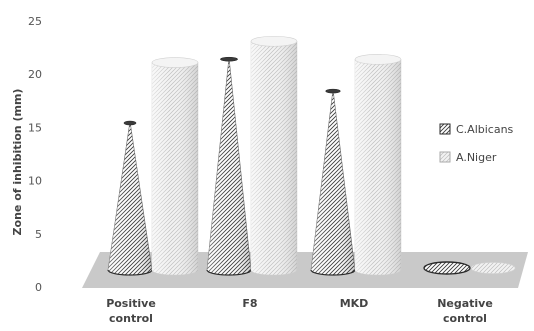 This screenshot has width=534, height=331. What do you see at coordinates (299, 311) in the screenshot?
I see `x-axis-ticks: Positive control F8 MKD Negative control` at bounding box center [299, 311].